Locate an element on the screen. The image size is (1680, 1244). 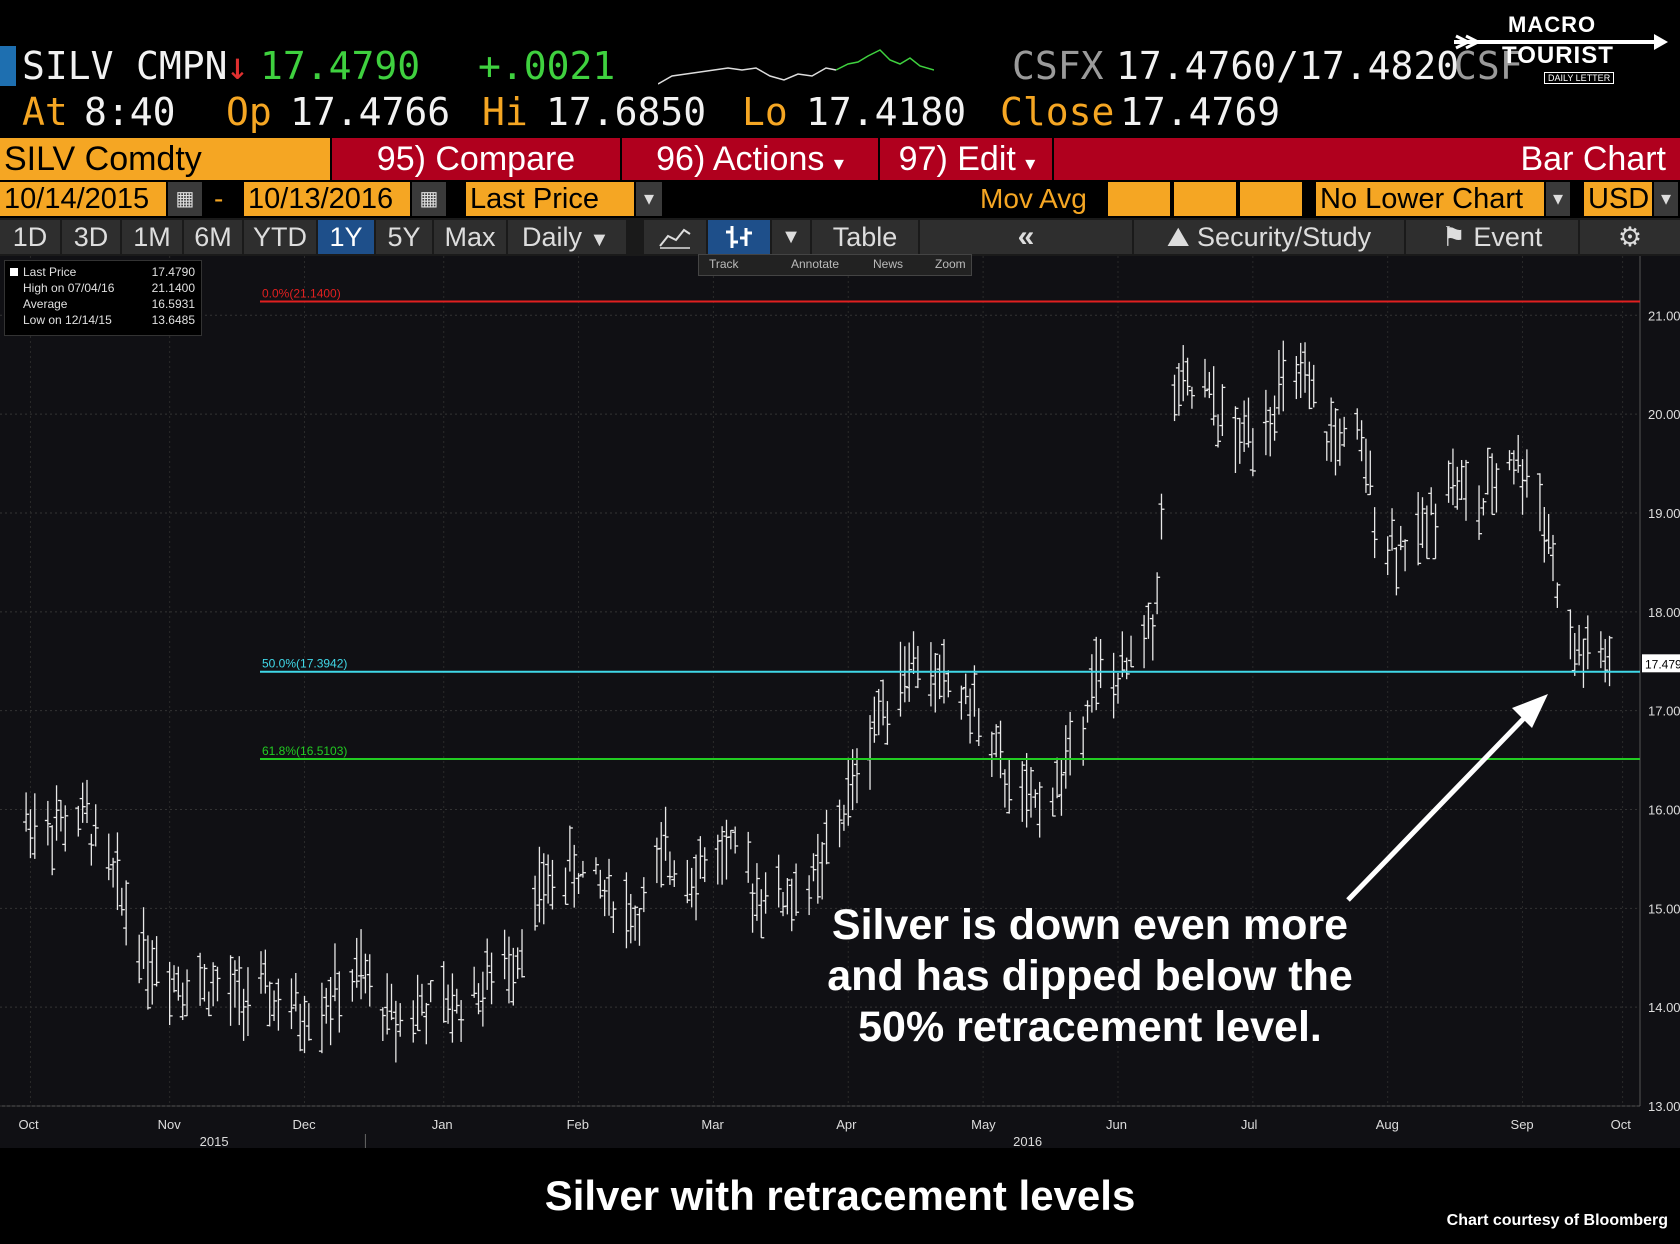
track-tool: Track is located at coordinates (724, 264).